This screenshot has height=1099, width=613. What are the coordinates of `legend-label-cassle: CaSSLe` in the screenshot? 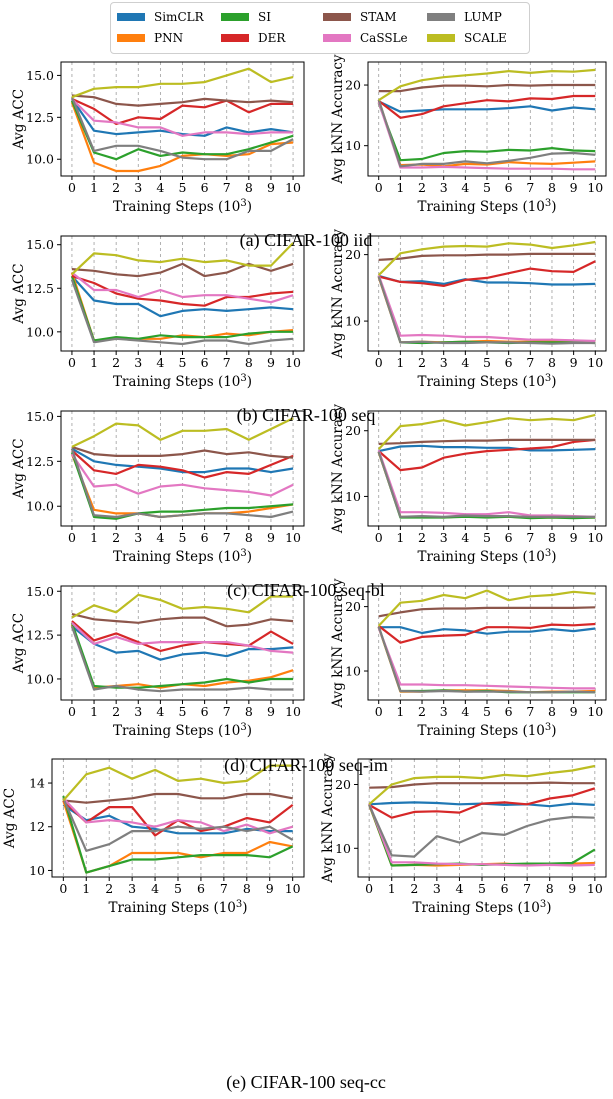 It's located at (384, 38).